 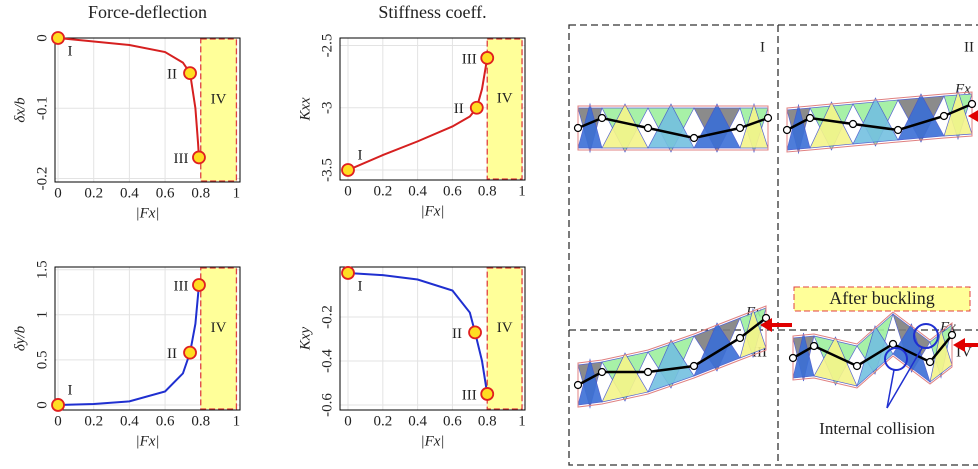 I want to click on y-tick-label: -0.2, so click(x=327, y=317).